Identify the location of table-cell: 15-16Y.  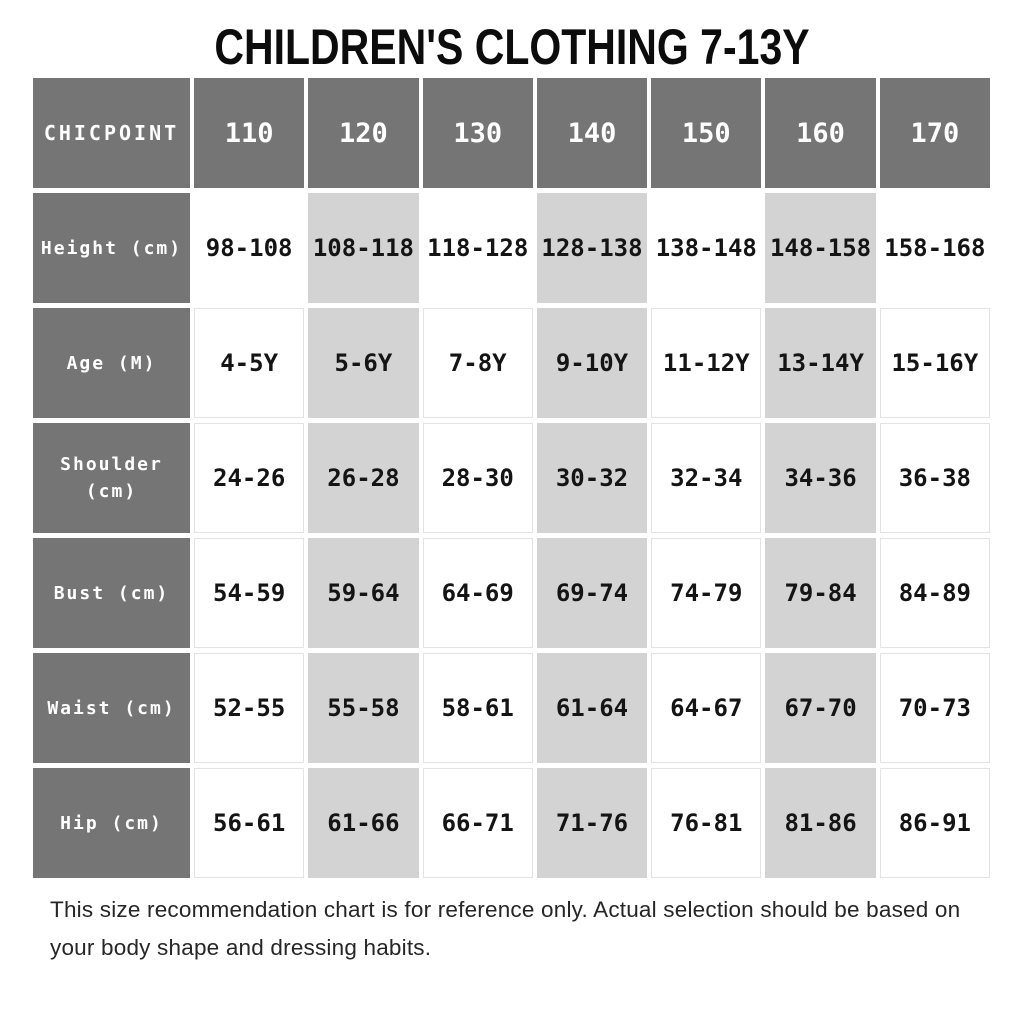
(934, 363).